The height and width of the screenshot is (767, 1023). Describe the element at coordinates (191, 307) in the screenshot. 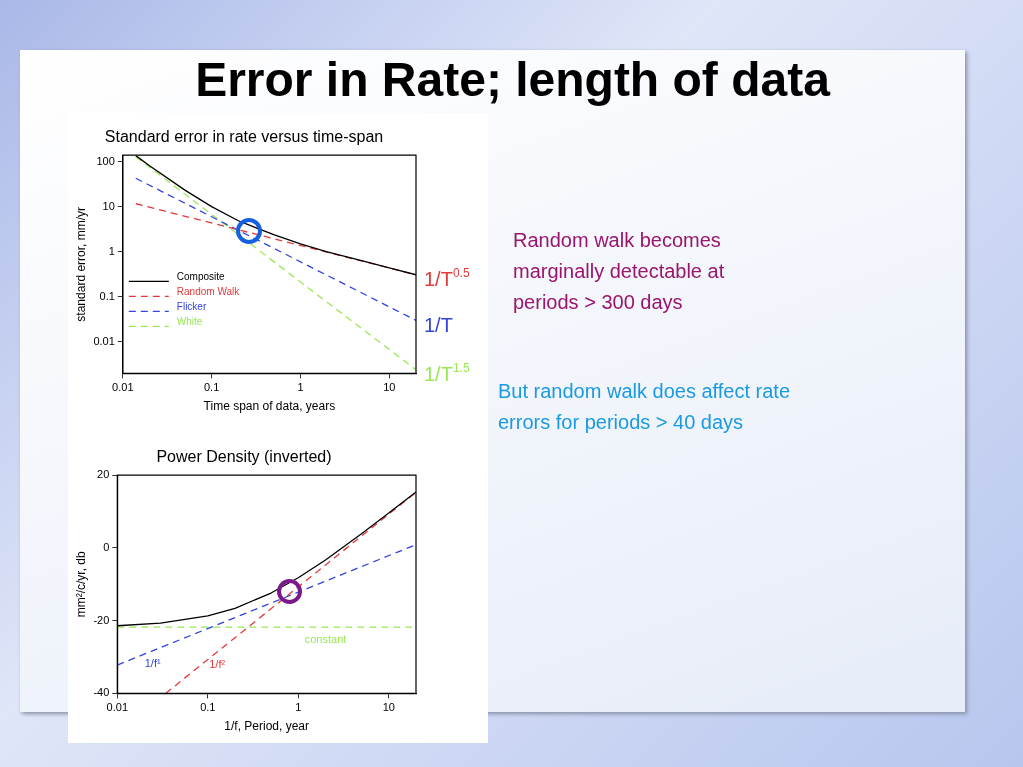

I see `legend-label: Flicker` at that location.